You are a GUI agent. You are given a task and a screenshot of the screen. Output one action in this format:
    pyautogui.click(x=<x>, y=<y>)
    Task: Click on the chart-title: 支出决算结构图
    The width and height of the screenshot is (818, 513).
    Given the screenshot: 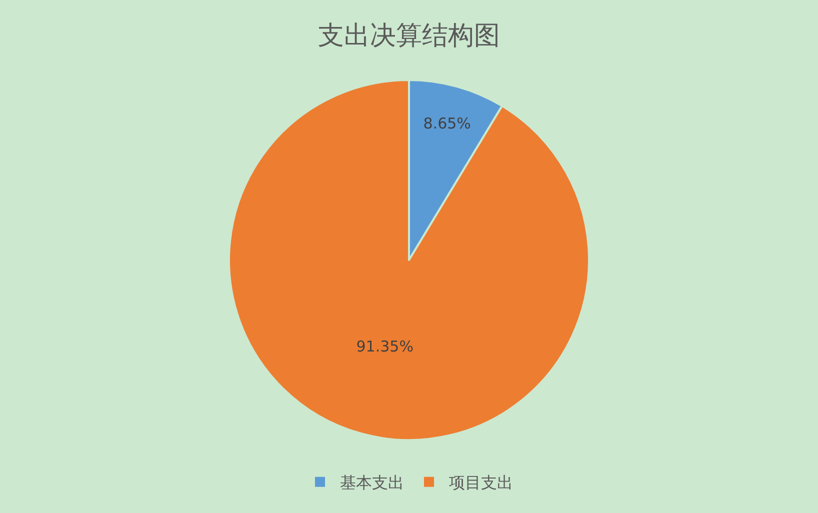 What is the action you would take?
    pyautogui.click(x=409, y=36)
    